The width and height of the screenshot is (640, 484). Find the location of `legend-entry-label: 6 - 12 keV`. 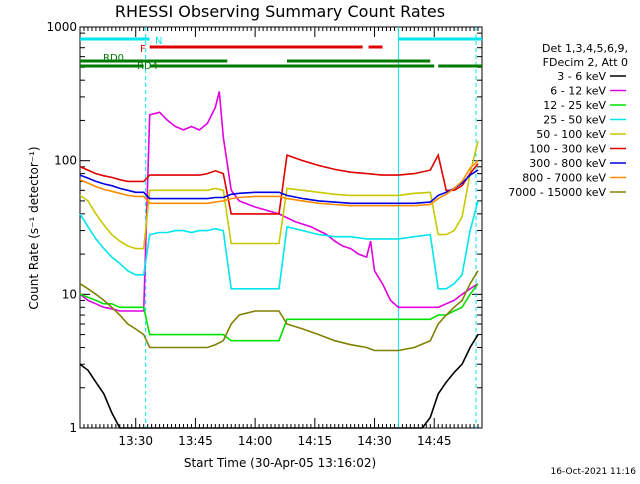

legend-entry-label: 6 - 12 keV is located at coordinates (578, 91).